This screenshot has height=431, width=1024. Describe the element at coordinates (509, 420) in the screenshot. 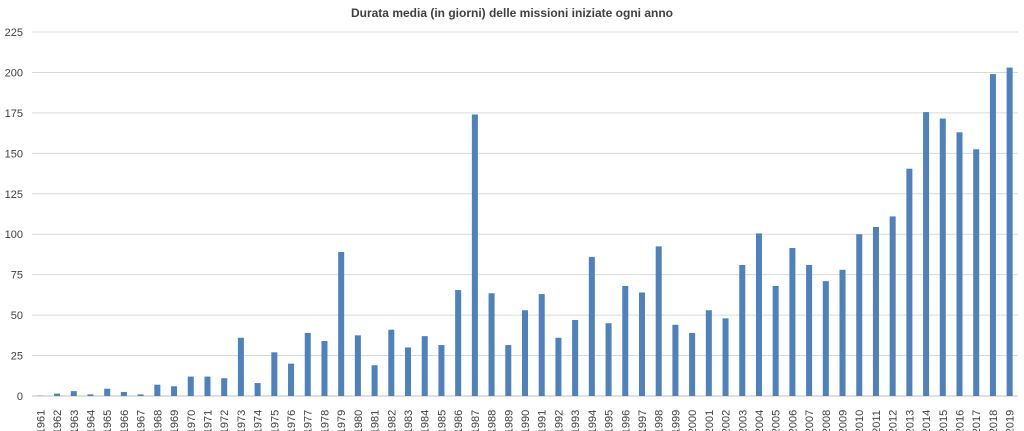

I see `x-tick-label: 1989` at that location.